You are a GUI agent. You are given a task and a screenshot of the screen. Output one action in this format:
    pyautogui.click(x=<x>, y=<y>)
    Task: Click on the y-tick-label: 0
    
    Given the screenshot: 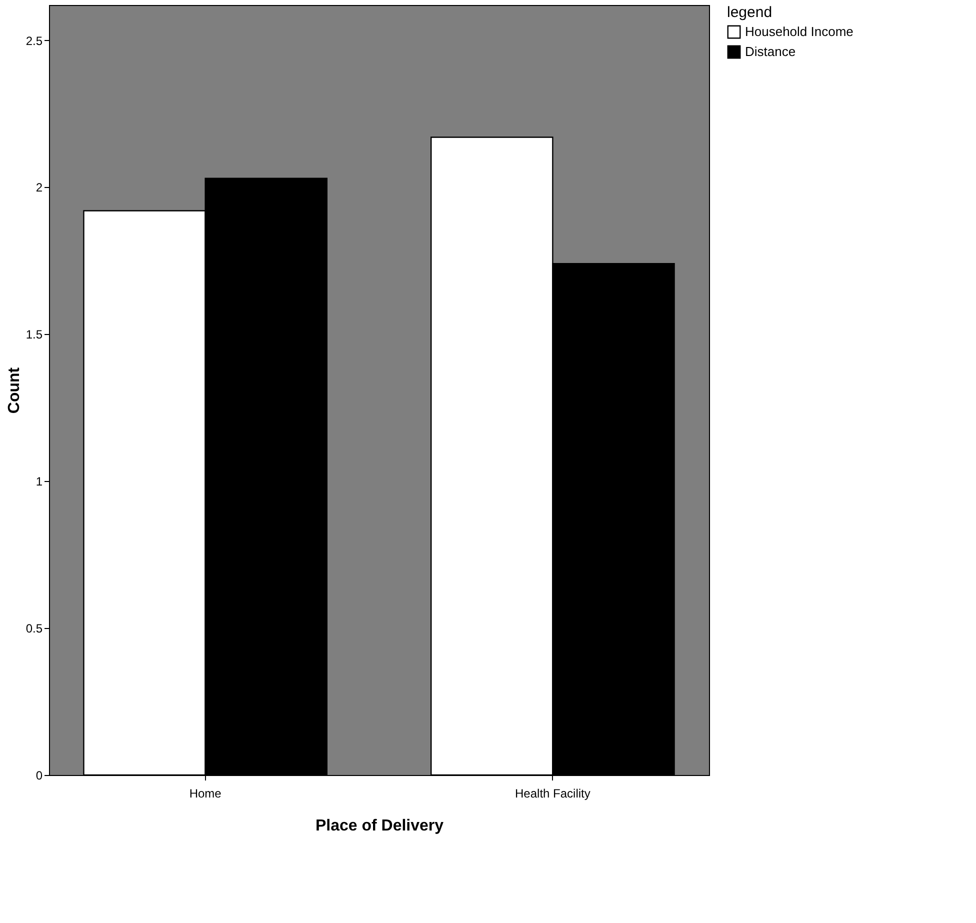 What is the action you would take?
    pyautogui.click(x=39, y=775)
    